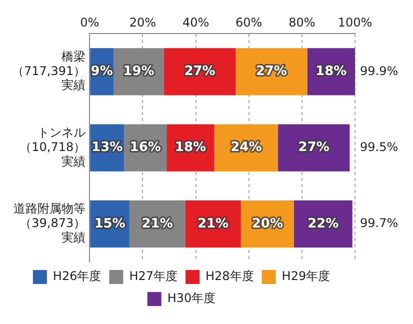  What do you see at coordinates (53, 147) in the screenshot?
I see `y-tick-label: トンネル（10,718）実績` at bounding box center [53, 147].